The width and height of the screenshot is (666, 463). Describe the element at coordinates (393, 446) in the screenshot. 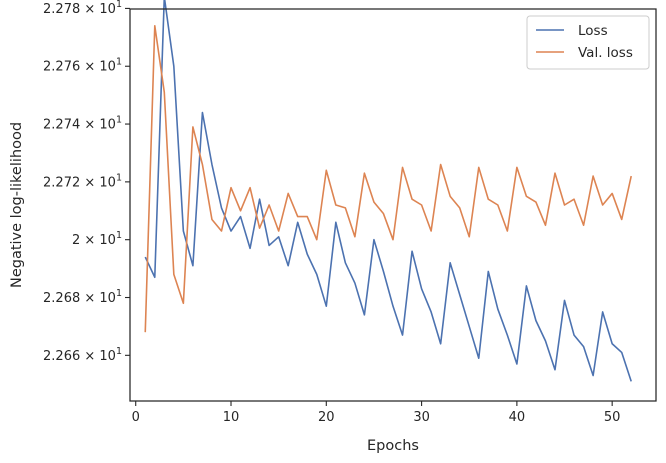

I see `x-axis-label: Epochs` at that location.